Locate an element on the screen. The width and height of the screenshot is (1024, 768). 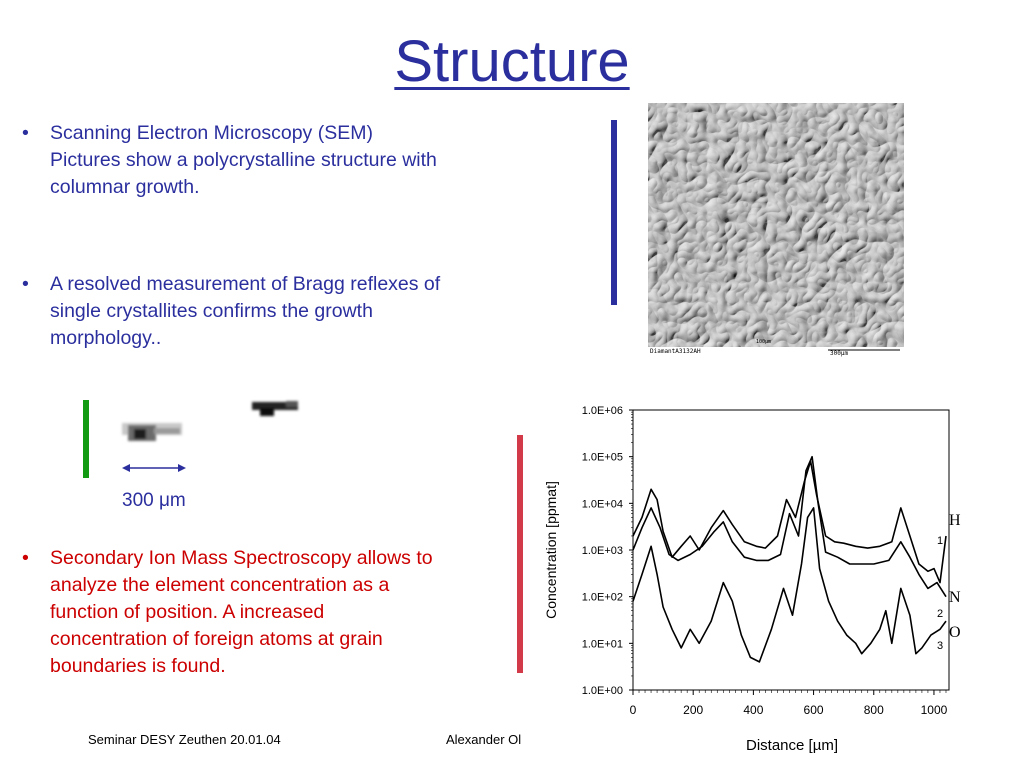
y-tick-label: 1.0E+06 is located at coordinates (602, 411).